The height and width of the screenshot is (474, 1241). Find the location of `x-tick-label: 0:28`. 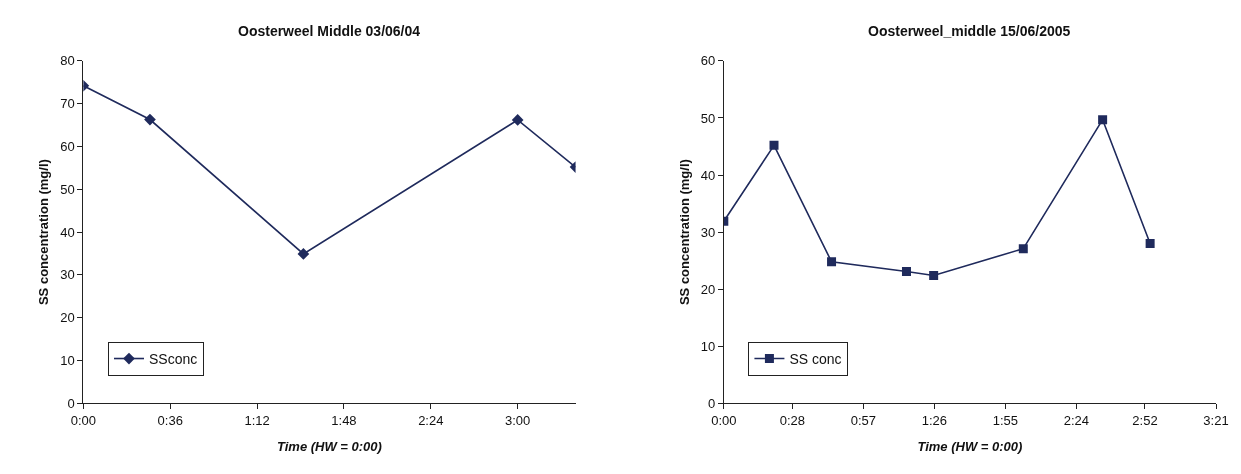

x-tick-label: 0:28 is located at coordinates (792, 420).